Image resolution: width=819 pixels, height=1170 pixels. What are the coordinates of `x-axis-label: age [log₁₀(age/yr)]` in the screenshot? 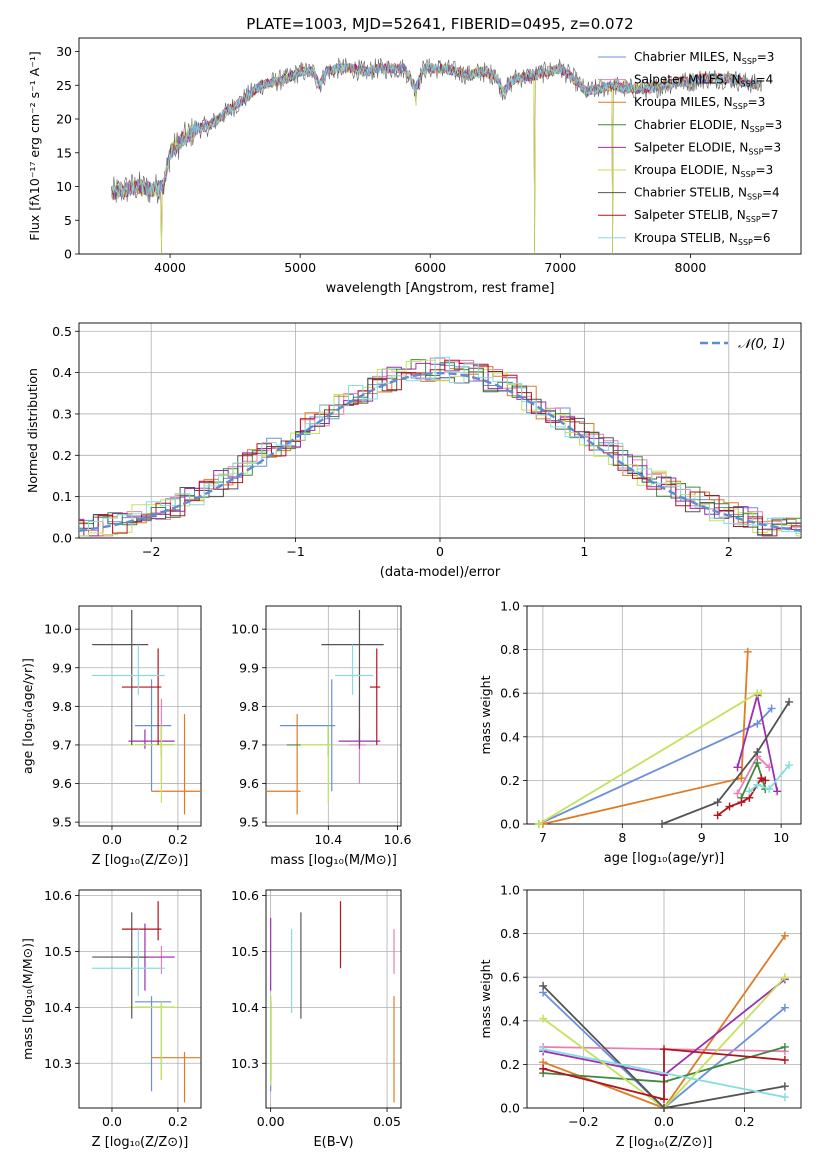 It's located at (664, 858).